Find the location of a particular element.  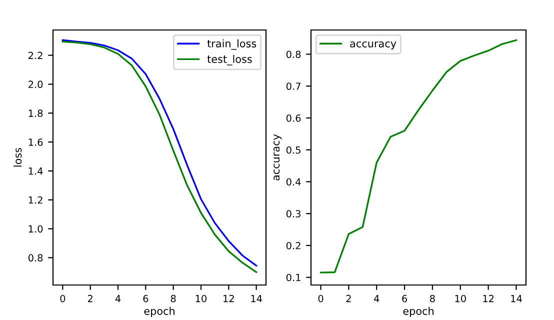

y-tick-label: 0.4 is located at coordinates (293, 182).